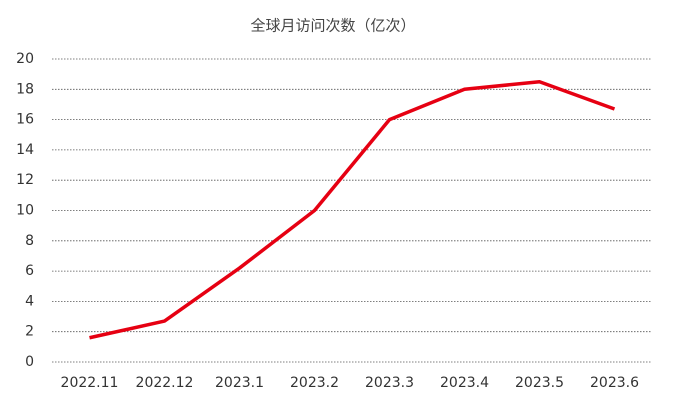 Image resolution: width=677 pixels, height=402 pixels. I want to click on x-tick-label: 2023.3, so click(389, 383).